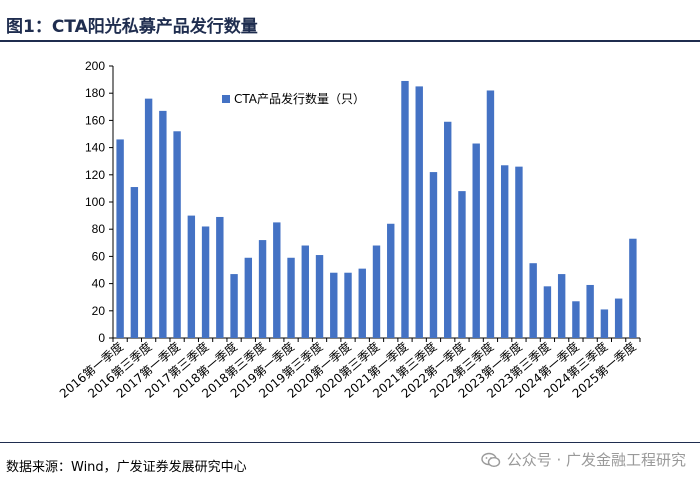  Describe the element at coordinates (101, 338) in the screenshot. I see `y-tick-label: 0` at that location.